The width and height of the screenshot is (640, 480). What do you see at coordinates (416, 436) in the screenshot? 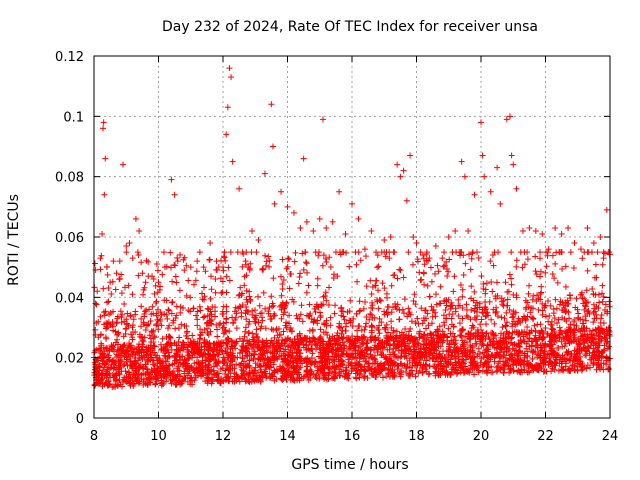
I see `x-tick-label: 18` at bounding box center [416, 436].